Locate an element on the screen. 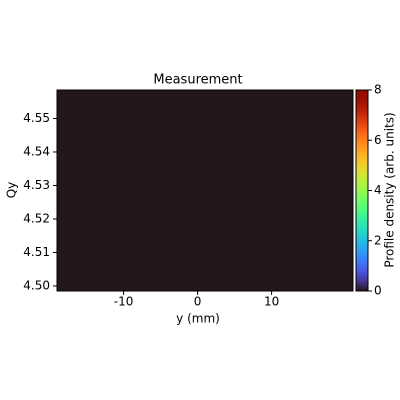 The height and width of the screenshot is (400, 400). colorbar-tick-label: 0 is located at coordinates (378, 291).